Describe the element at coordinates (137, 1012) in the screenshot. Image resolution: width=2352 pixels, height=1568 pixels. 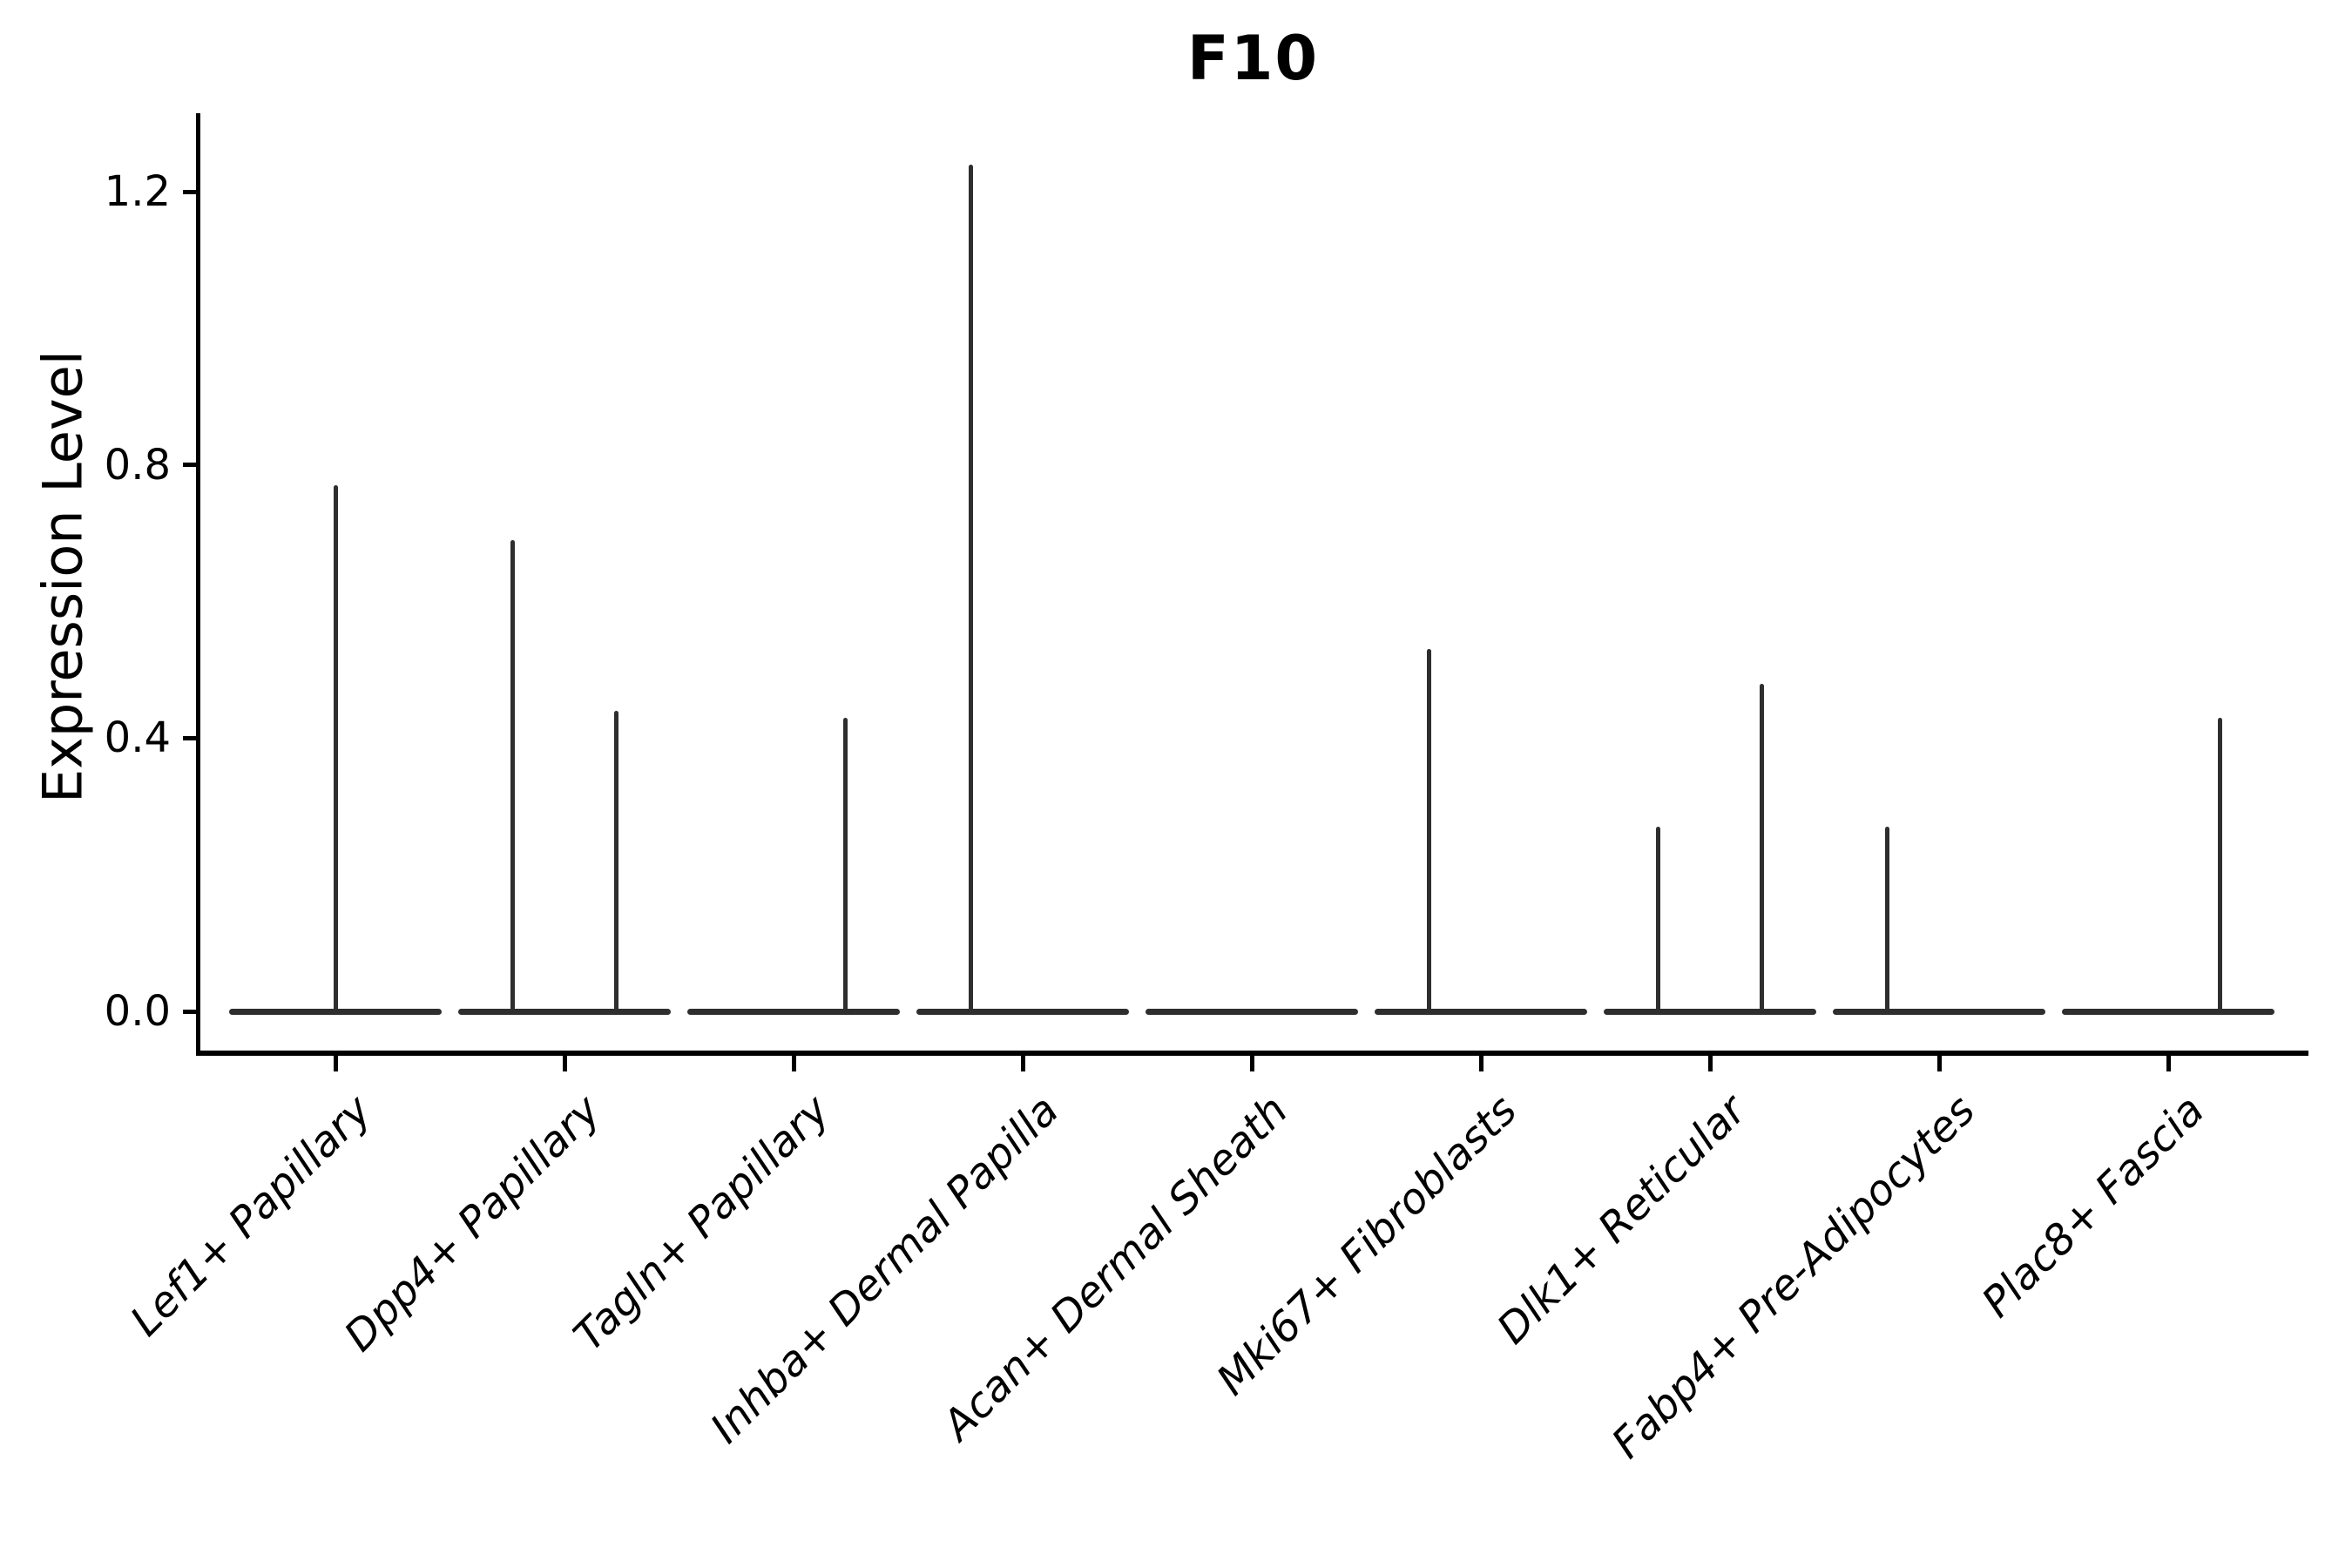
I see `y-tick-label: 0.0` at that location.